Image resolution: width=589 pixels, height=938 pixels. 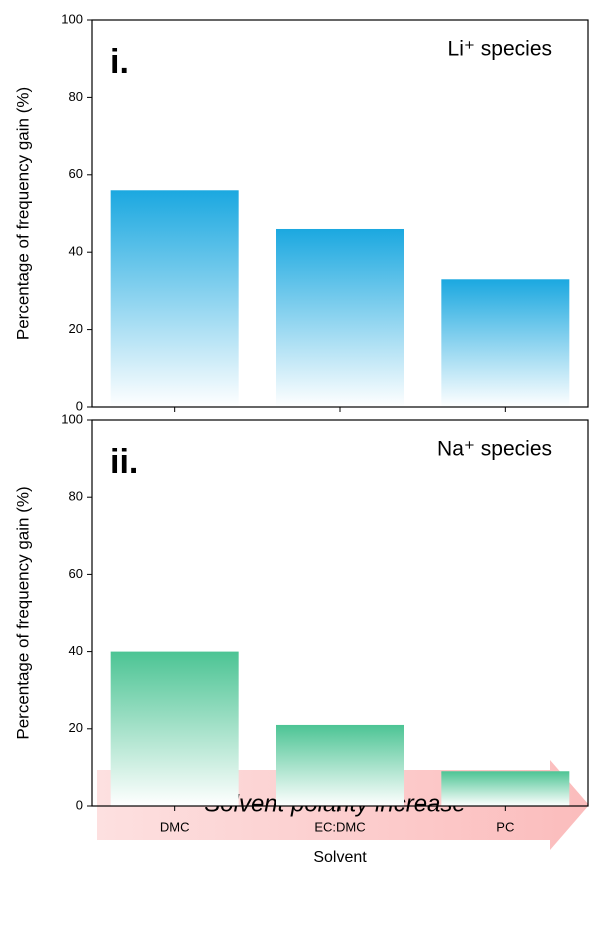 I want to click on annotation: Na⁺ species, so click(x=494, y=449).